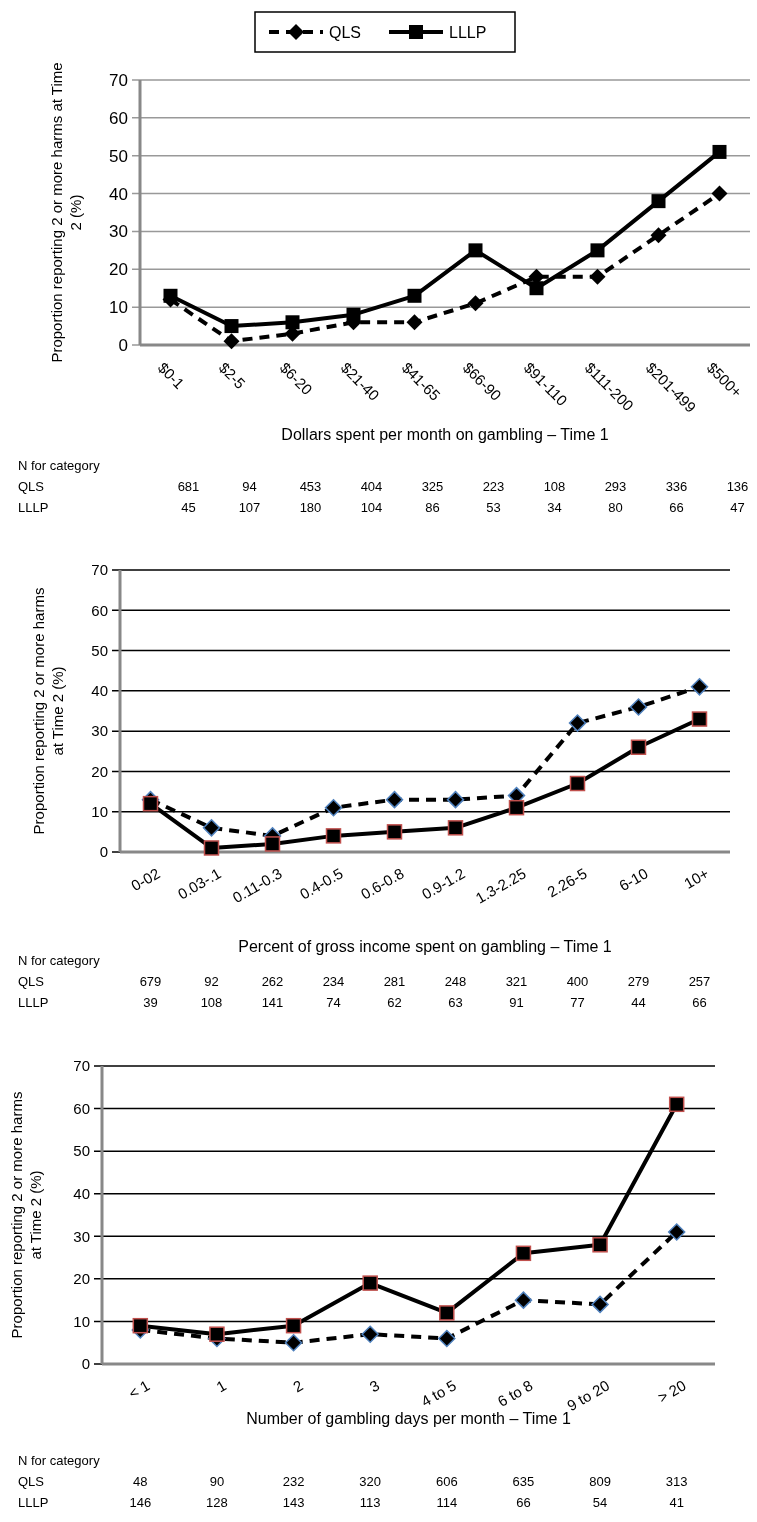 Image resolution: width=757 pixels, height=1522 pixels. I want to click on x-tick-label: 6-10, so click(633, 879).